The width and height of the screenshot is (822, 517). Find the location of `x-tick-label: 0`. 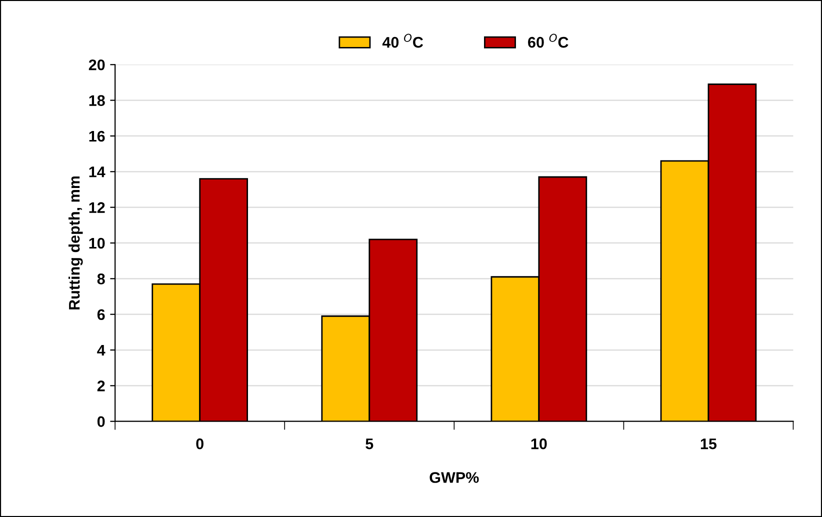

x-tick-label: 0 is located at coordinates (200, 444).